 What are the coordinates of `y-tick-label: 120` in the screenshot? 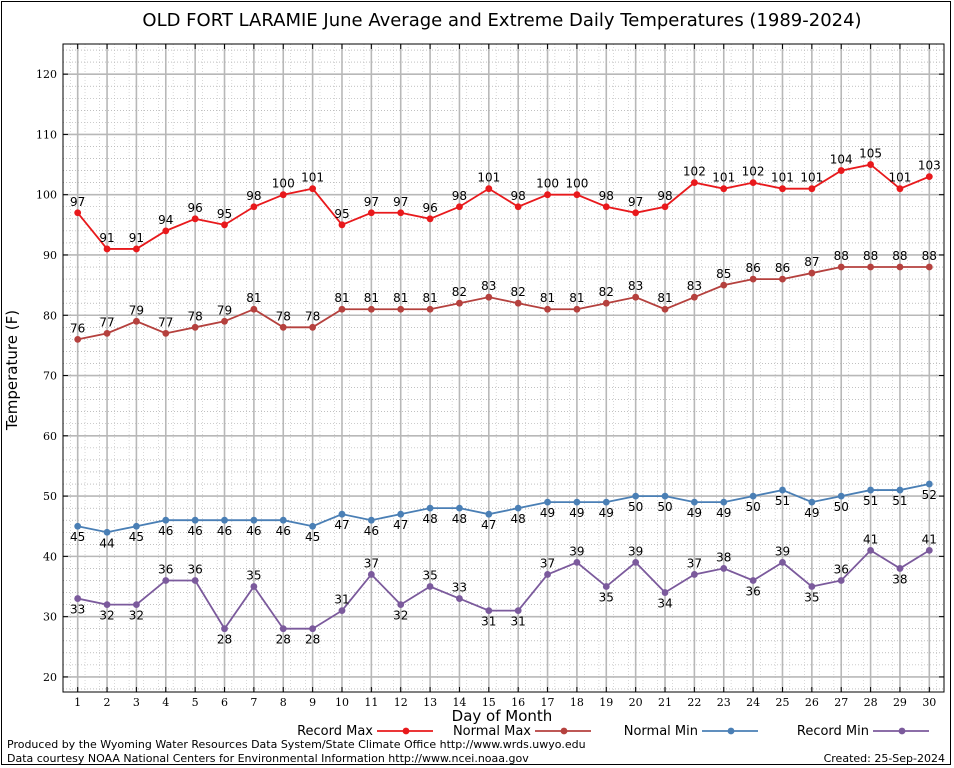 It's located at (46, 74).